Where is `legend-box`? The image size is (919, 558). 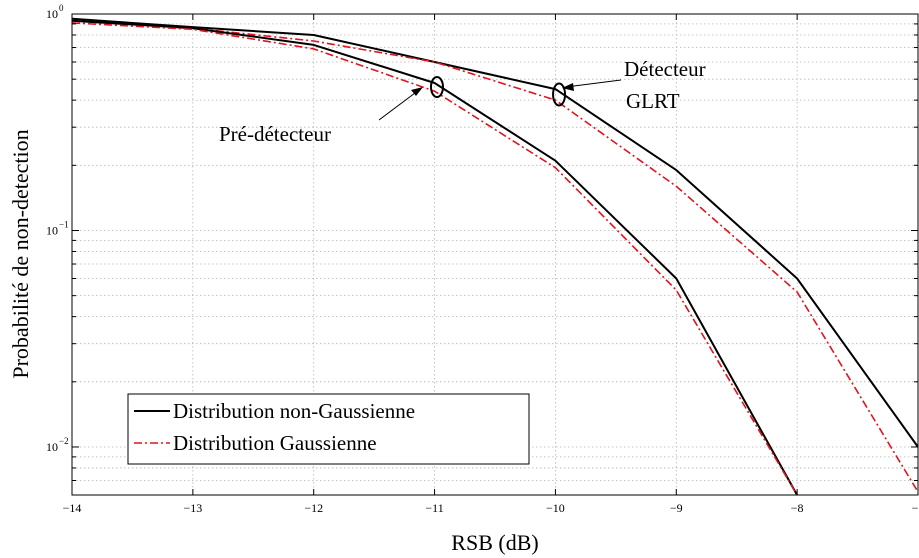 legend-box is located at coordinates (328, 429).